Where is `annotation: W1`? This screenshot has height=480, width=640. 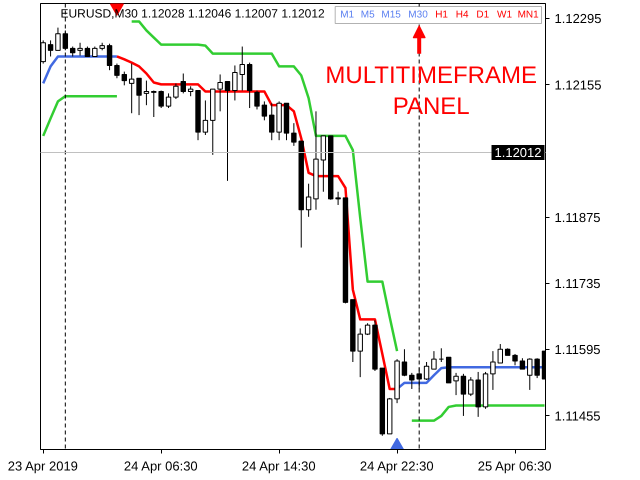 annotation: W1 is located at coordinates (504, 15).